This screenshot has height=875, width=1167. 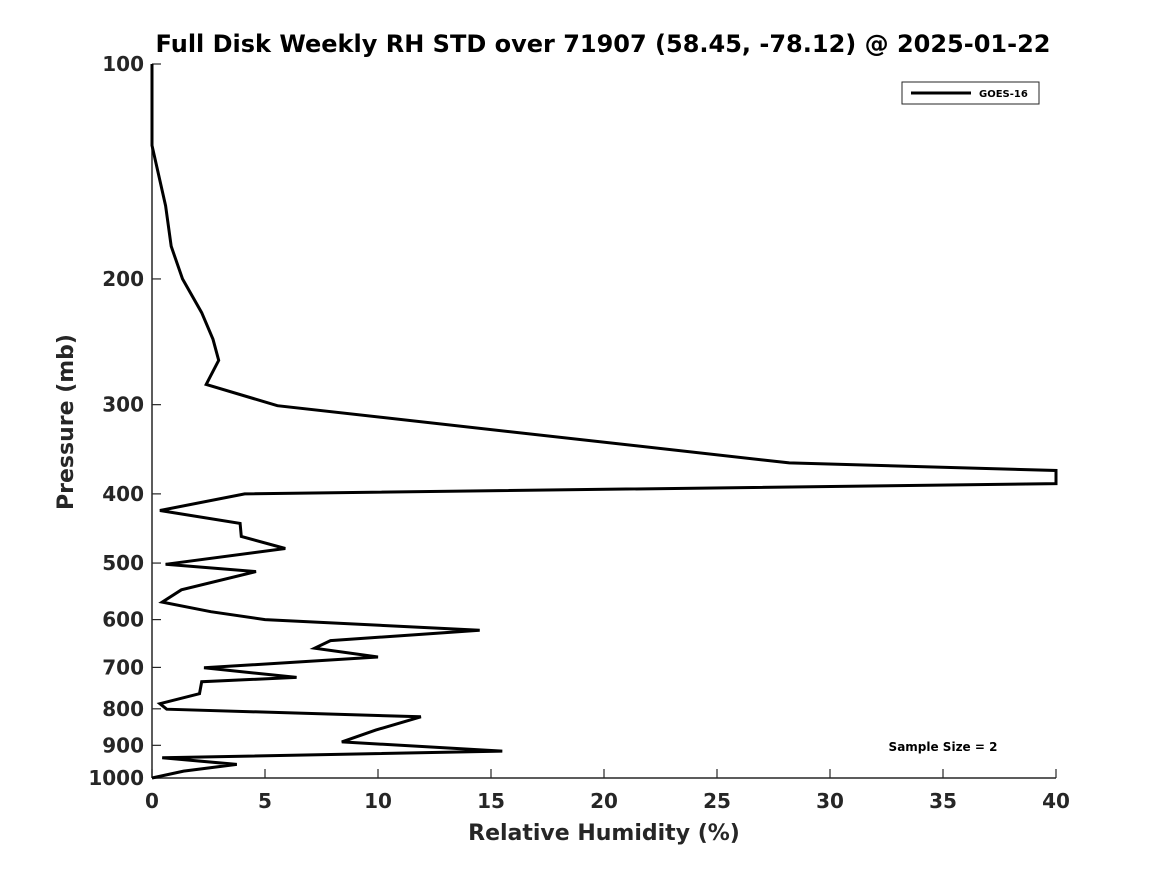 I want to click on sample-size-annotation: Sample Size = 2, so click(x=943, y=747).